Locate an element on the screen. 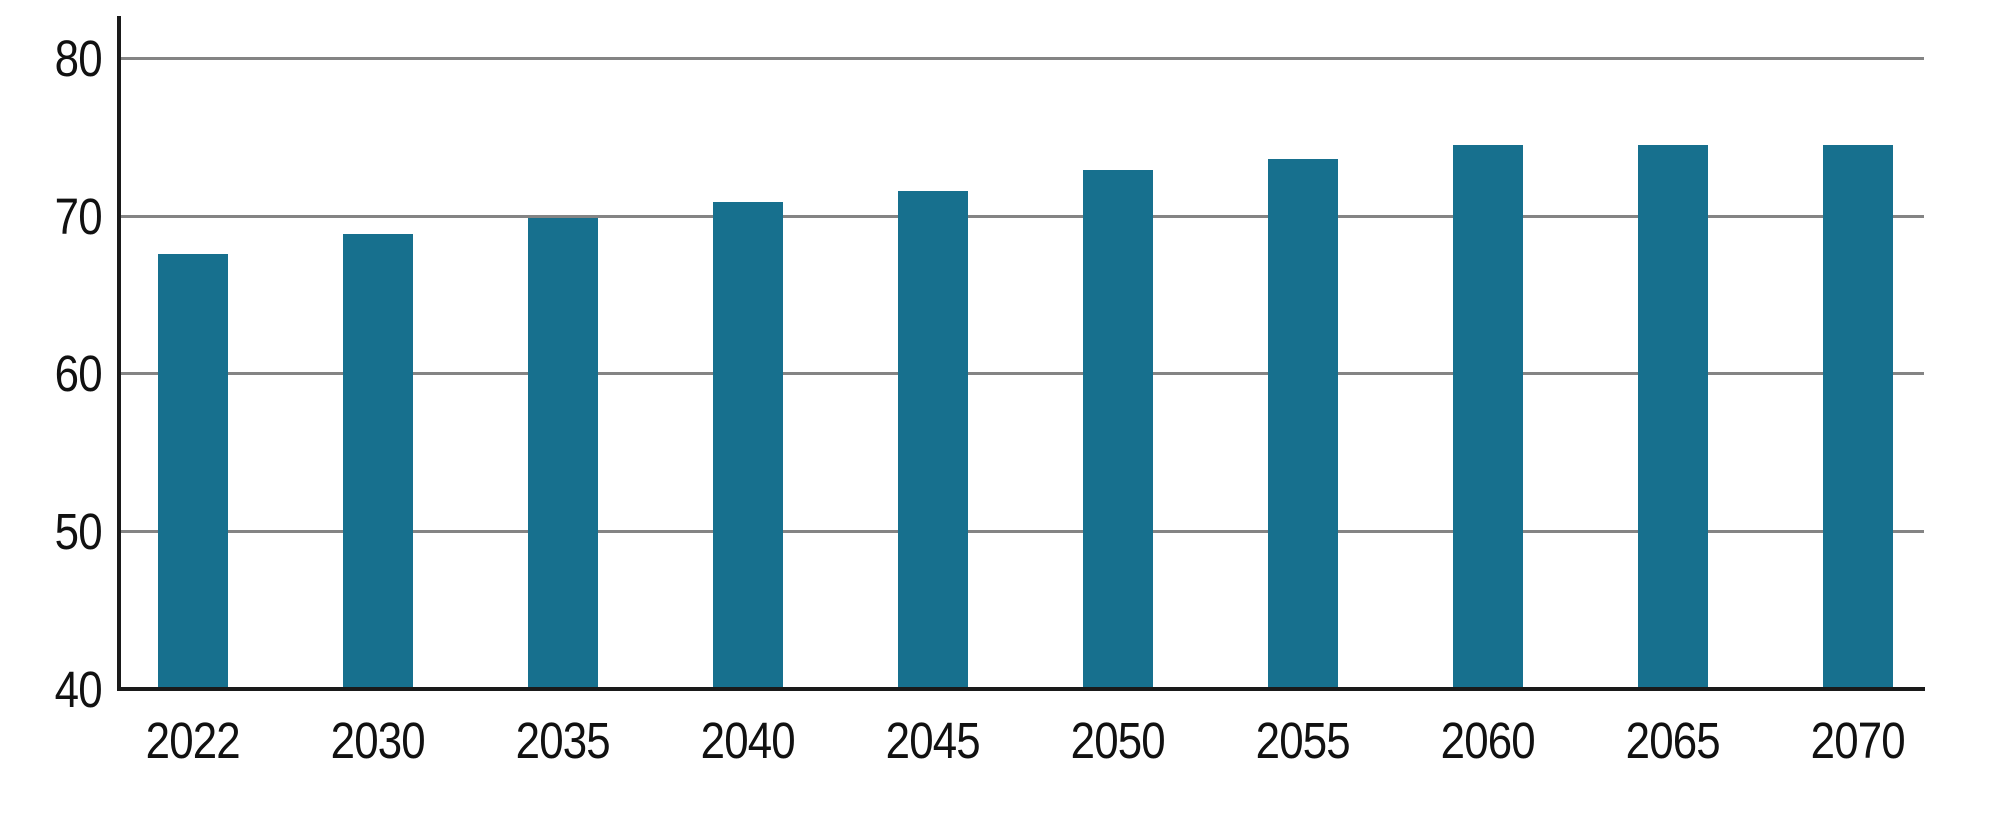 The width and height of the screenshot is (2000, 821). y-tick-label-40: 40 is located at coordinates (78, 689).